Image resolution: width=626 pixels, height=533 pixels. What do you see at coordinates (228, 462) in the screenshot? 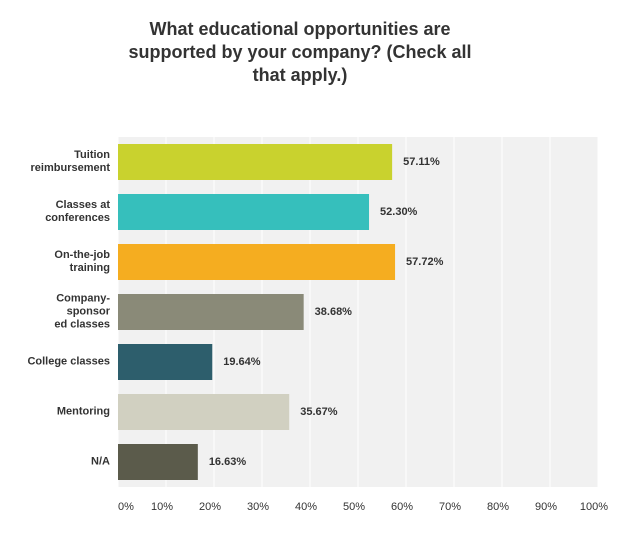
I see `value-label: 16.63%` at bounding box center [228, 462].